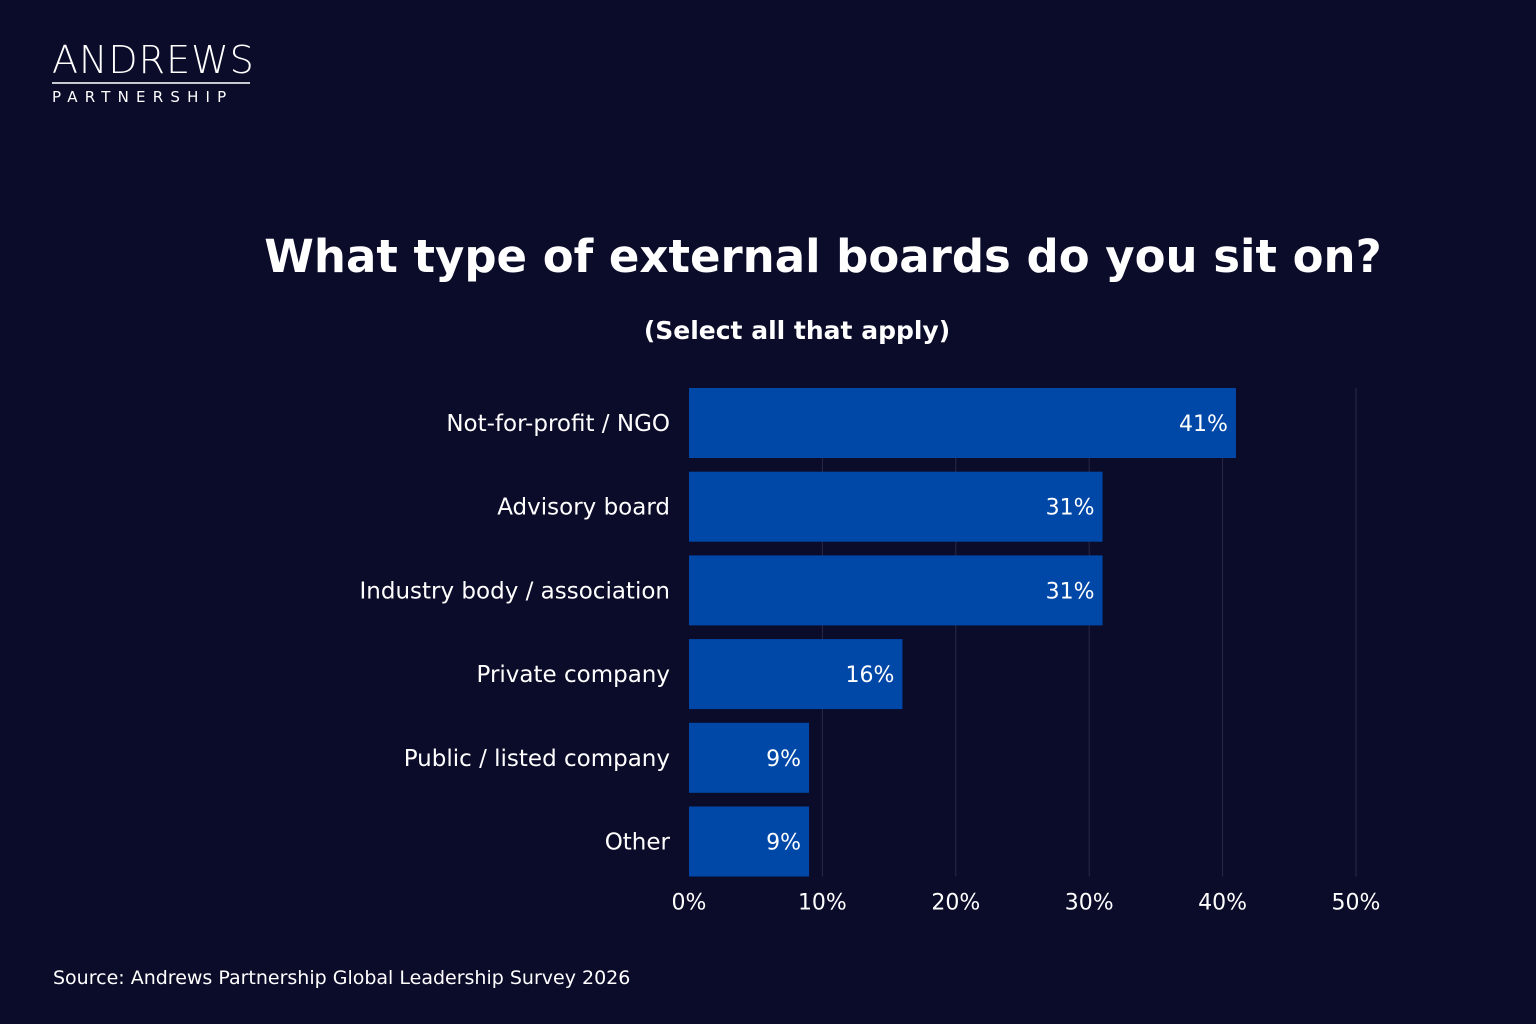 Image resolution: width=1536 pixels, height=1024 pixels. Describe the element at coordinates (689, 903) in the screenshot. I see `x-tick-label: 0%` at that location.